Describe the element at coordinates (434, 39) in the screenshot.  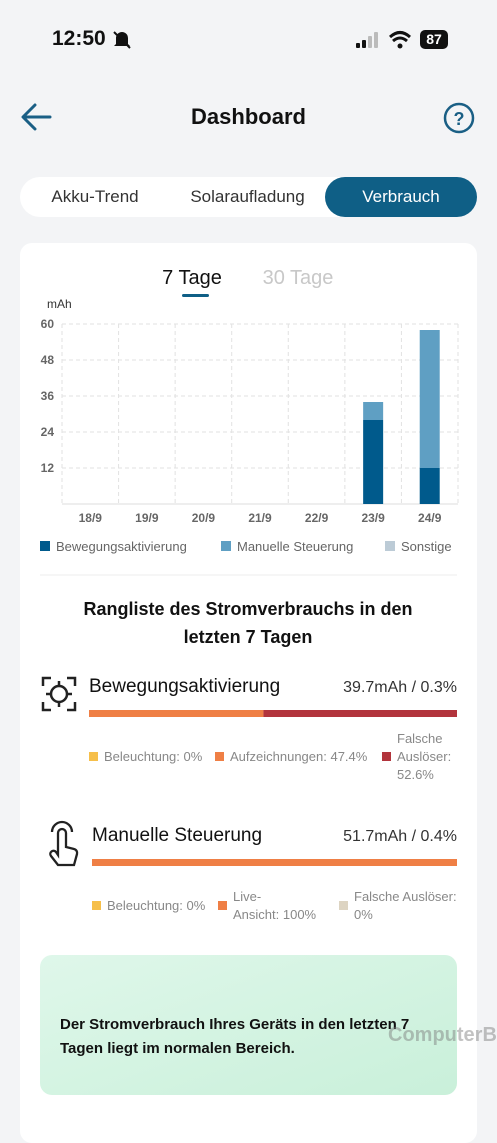
I see `battery: 87` at that location.